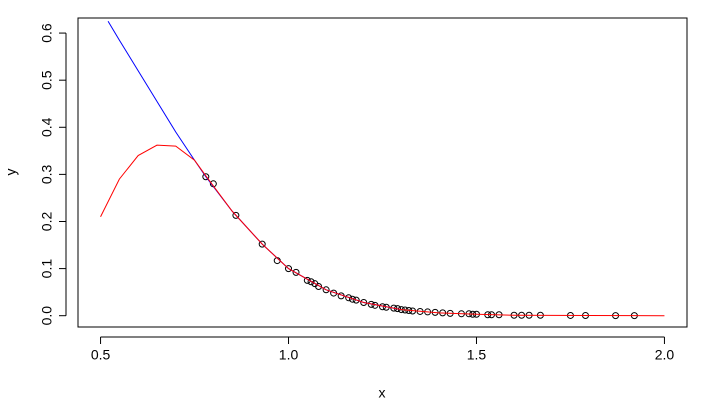 The image size is (706, 403). Describe the element at coordinates (47, 80) in the screenshot. I see `y-tick-label: 0.5` at that location.